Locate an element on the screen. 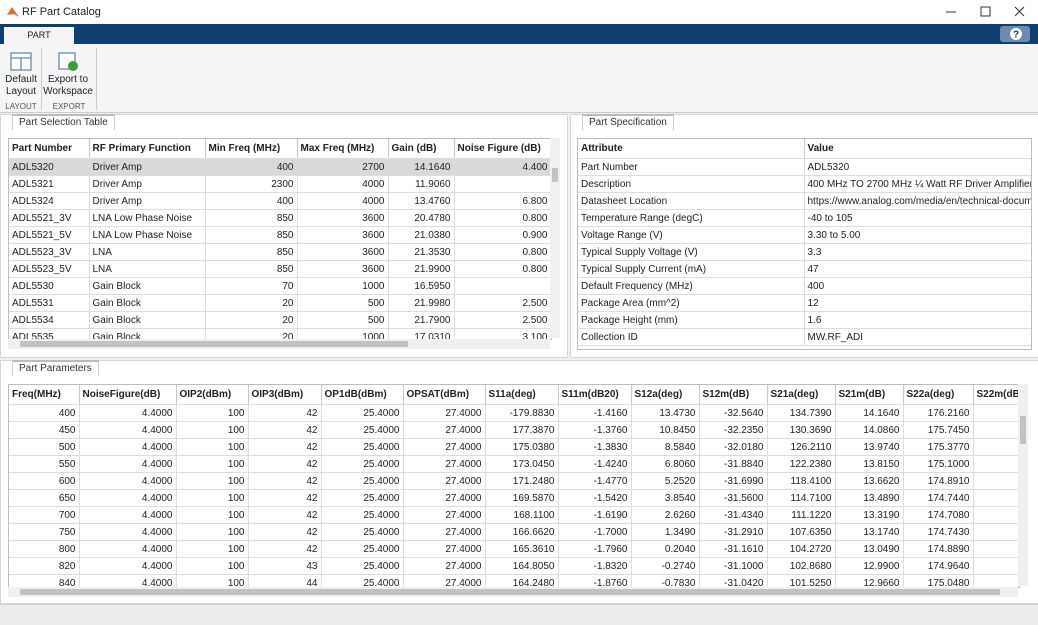 This screenshot has height=625, width=1038. table-row: Package Height (mm) 1.6 is located at coordinates (804, 320).